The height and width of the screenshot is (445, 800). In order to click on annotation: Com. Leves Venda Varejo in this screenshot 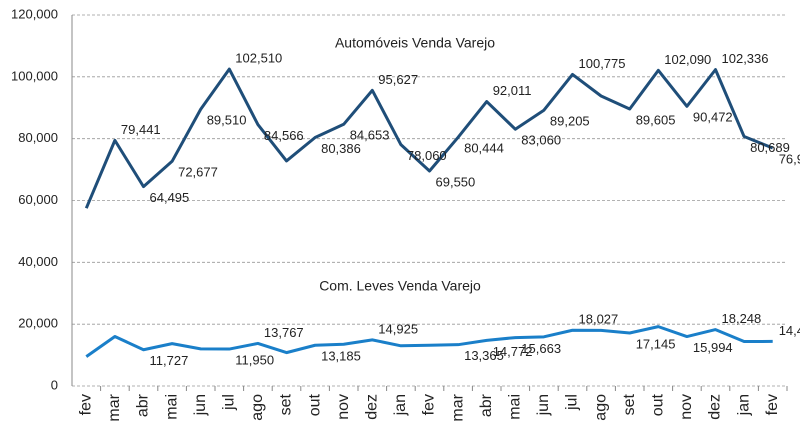, I will do `click(400, 286)`.